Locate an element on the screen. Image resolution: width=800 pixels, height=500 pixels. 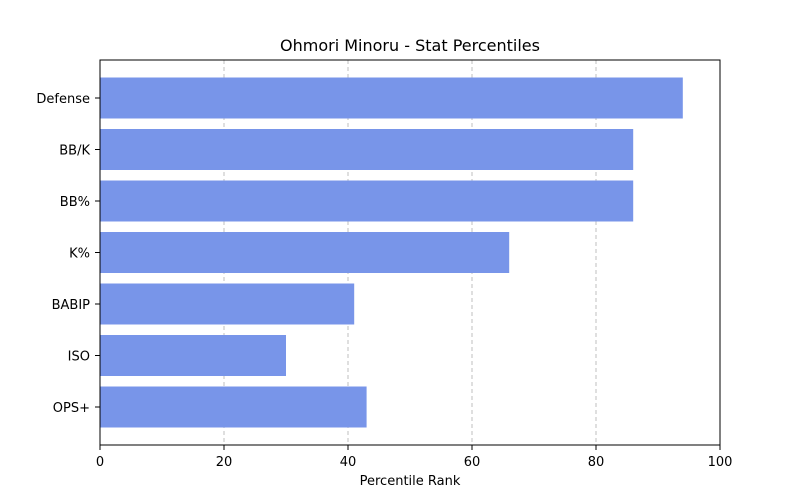
y-tick-label: BABIP is located at coordinates (71, 305).